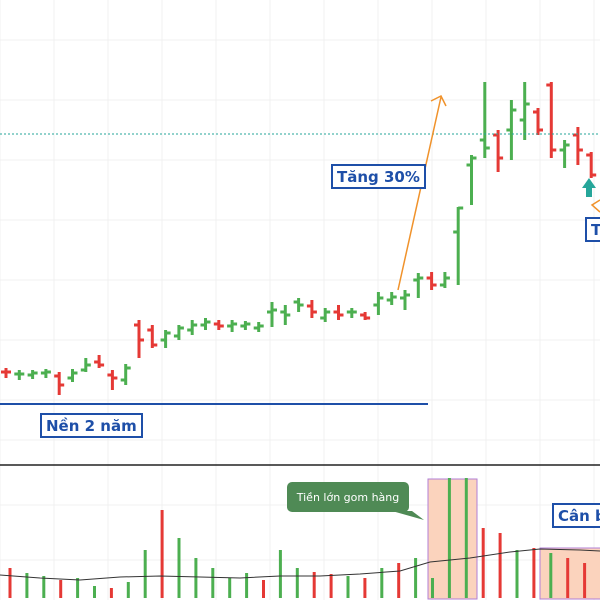 This screenshot has width=600, height=600. What do you see at coordinates (589, 187) in the screenshot?
I see `signal-up-icon` at bounding box center [589, 187].